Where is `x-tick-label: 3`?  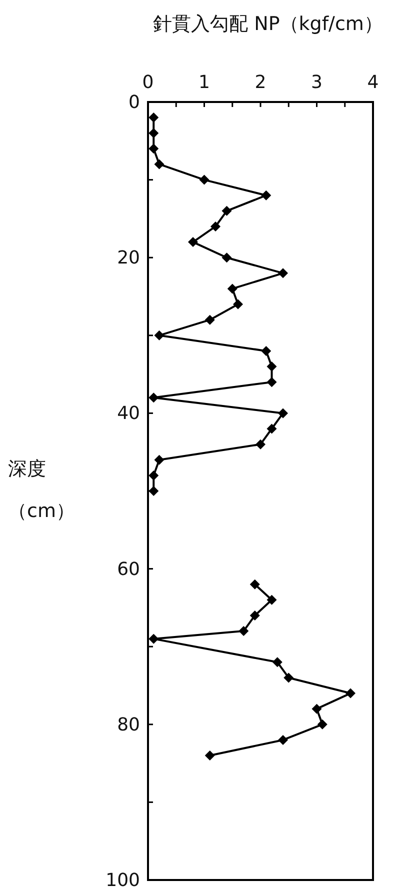
x-tick-label: 3 is located at coordinates (316, 82).